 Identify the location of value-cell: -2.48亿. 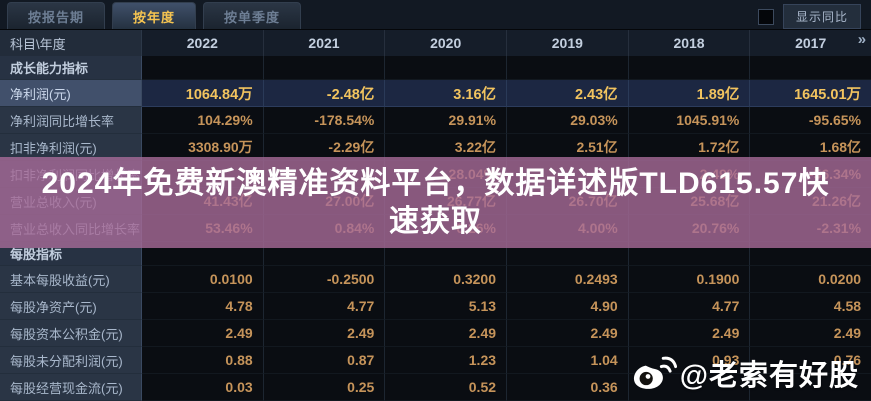
(324, 93).